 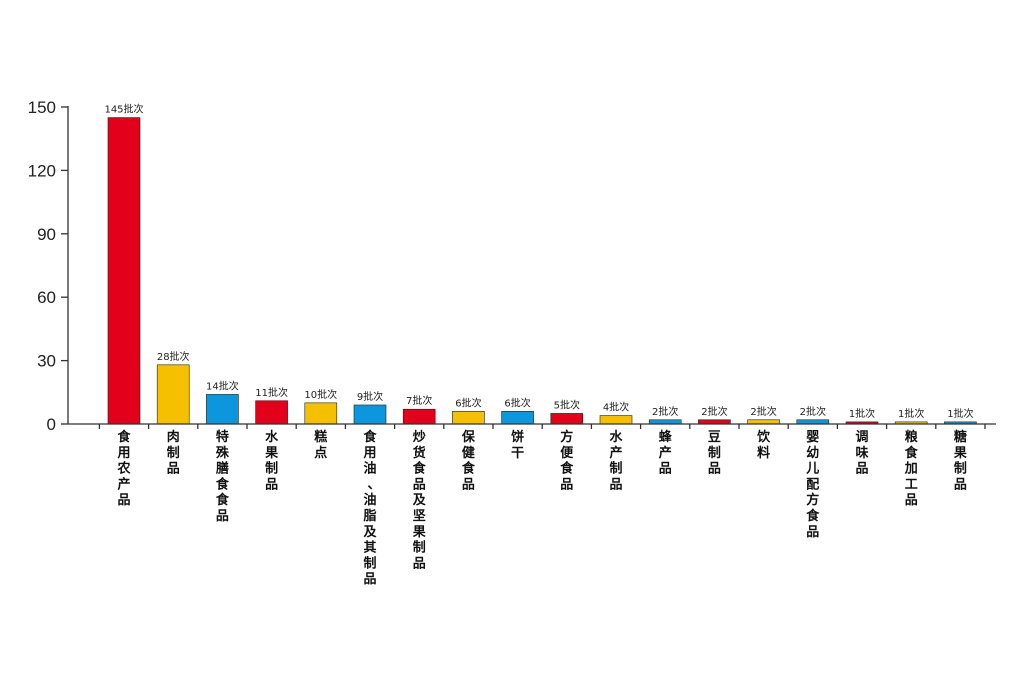 What do you see at coordinates (222, 385) in the screenshot?
I see `data-label: 14批次` at bounding box center [222, 385].